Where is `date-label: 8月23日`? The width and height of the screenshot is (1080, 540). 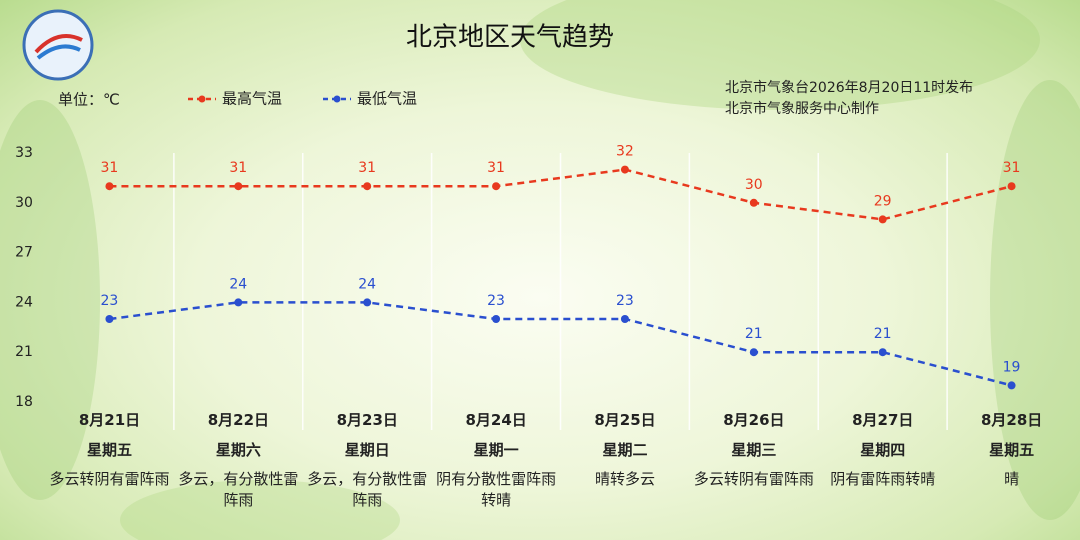 date-label: 8月23日 is located at coordinates (367, 420).